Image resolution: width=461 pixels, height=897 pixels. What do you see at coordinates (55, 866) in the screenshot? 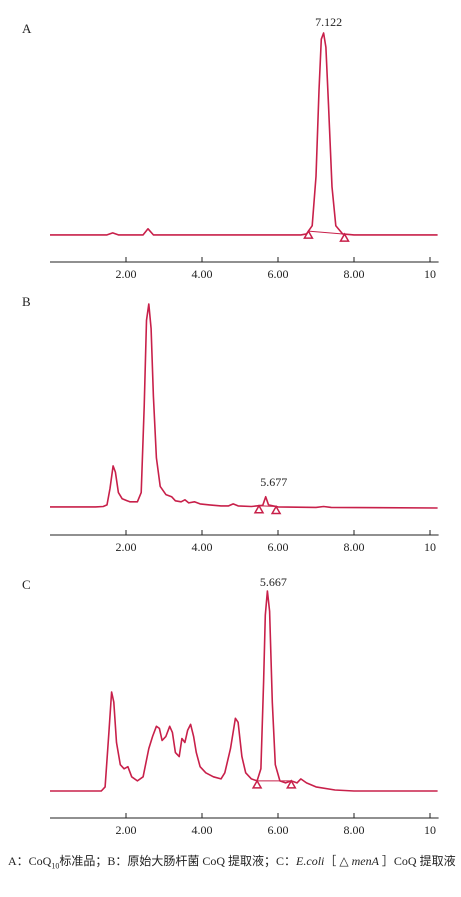
I see `caption-subscript: 10` at bounding box center [55, 866].